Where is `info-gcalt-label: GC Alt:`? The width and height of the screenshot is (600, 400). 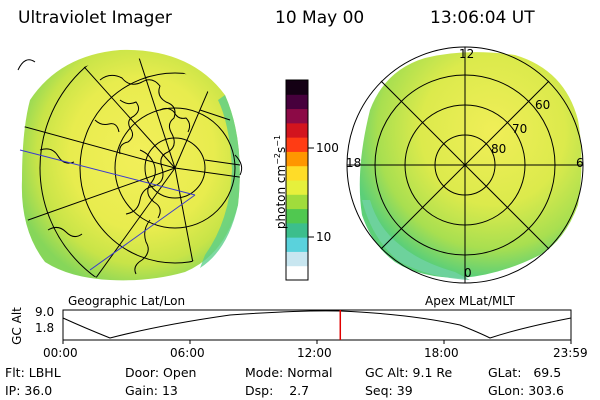 info-gcalt-label: GC Alt: is located at coordinates (387, 372).